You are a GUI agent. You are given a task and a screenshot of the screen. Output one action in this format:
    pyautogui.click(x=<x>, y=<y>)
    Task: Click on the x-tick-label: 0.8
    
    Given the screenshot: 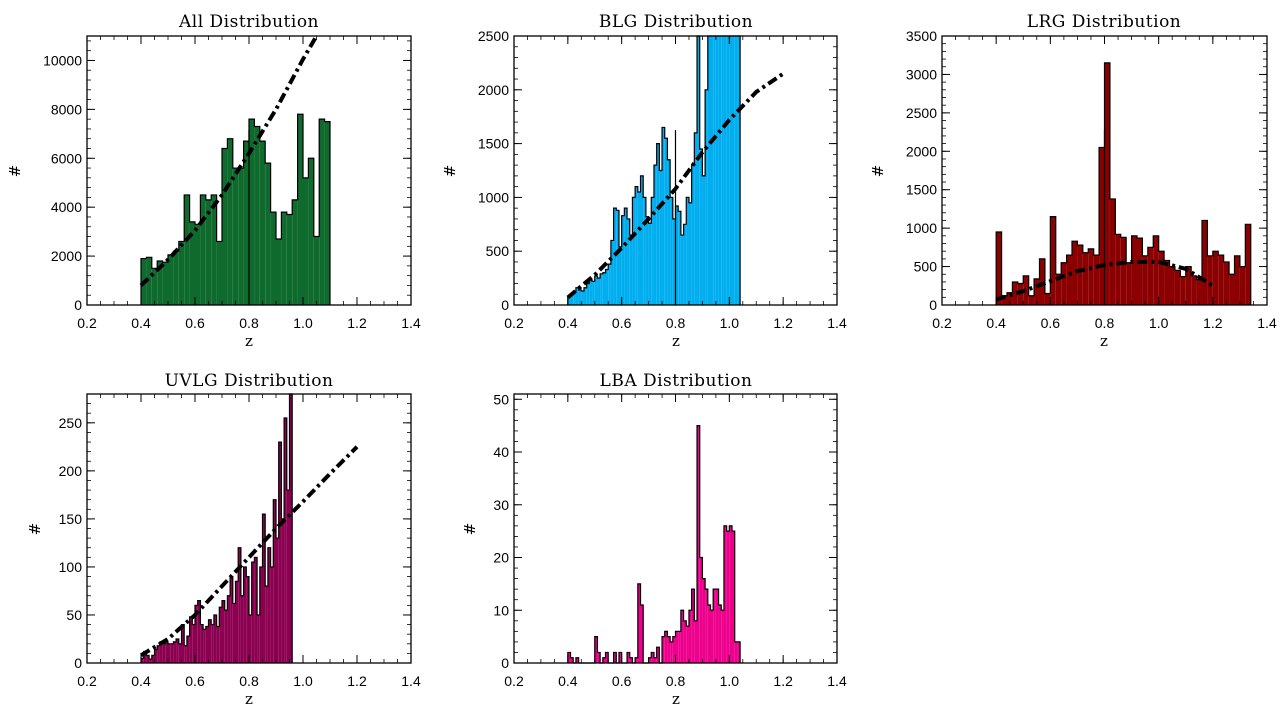 What is the action you would take?
    pyautogui.click(x=676, y=323)
    